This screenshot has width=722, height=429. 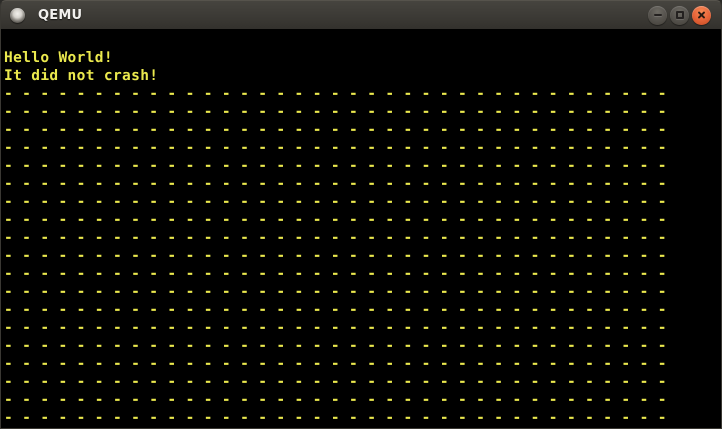 I want to click on qemu-sphere-icon, so click(x=17, y=15).